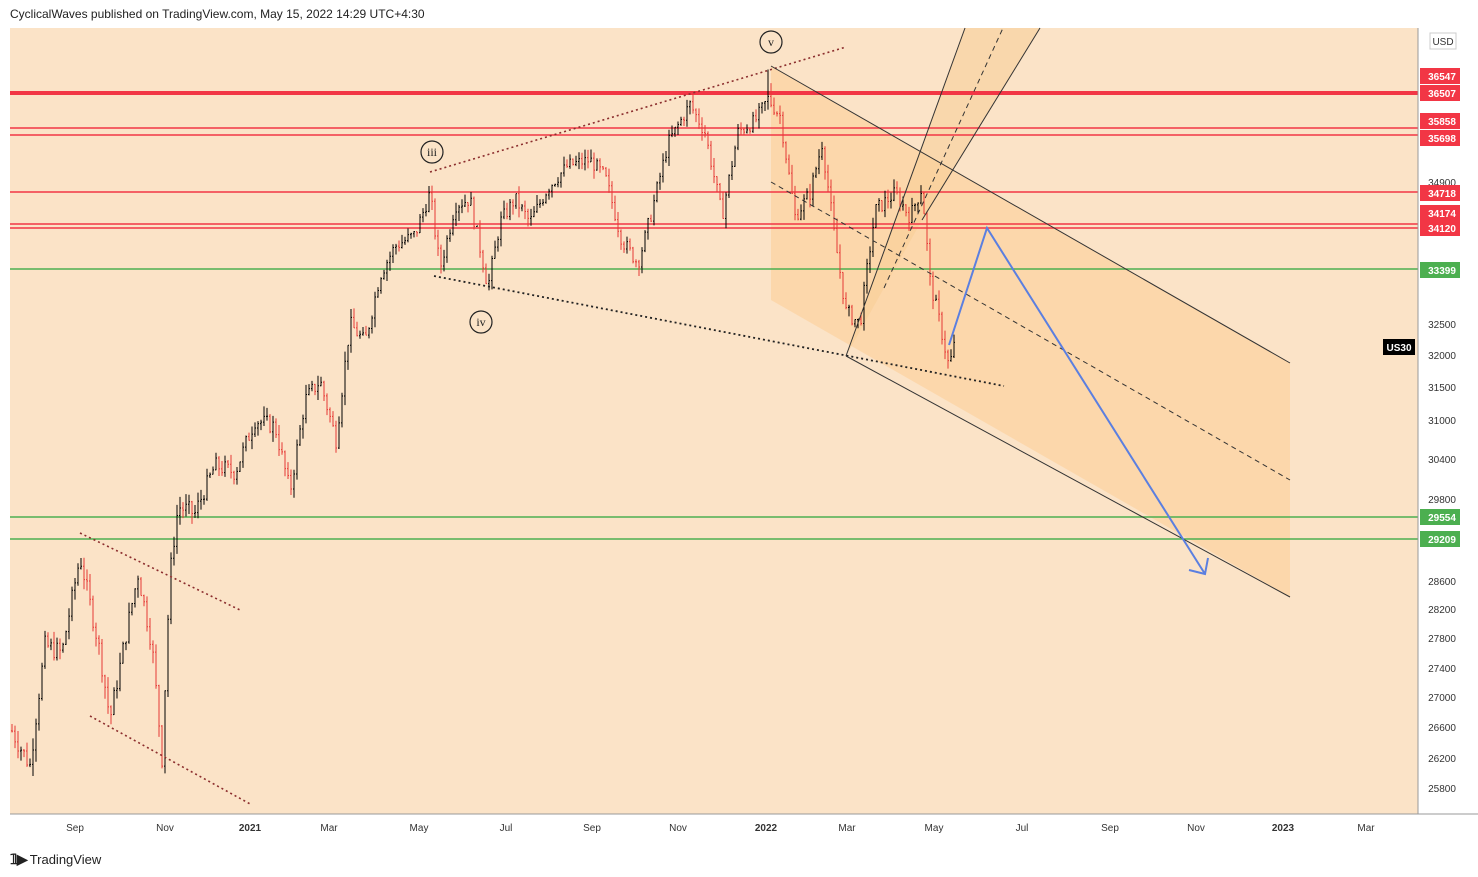 The image size is (1478, 877). Describe the element at coordinates (1442, 183) in the screenshot. I see `y-tick-label: 34900` at that location.